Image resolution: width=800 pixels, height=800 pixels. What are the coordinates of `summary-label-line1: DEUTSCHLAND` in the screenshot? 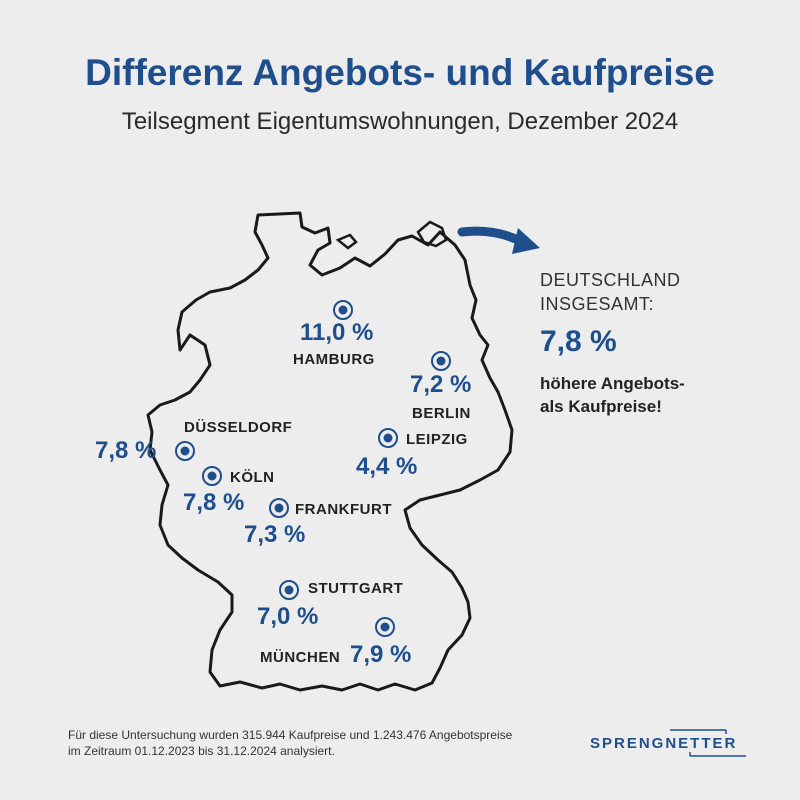 It's located at (610, 280).